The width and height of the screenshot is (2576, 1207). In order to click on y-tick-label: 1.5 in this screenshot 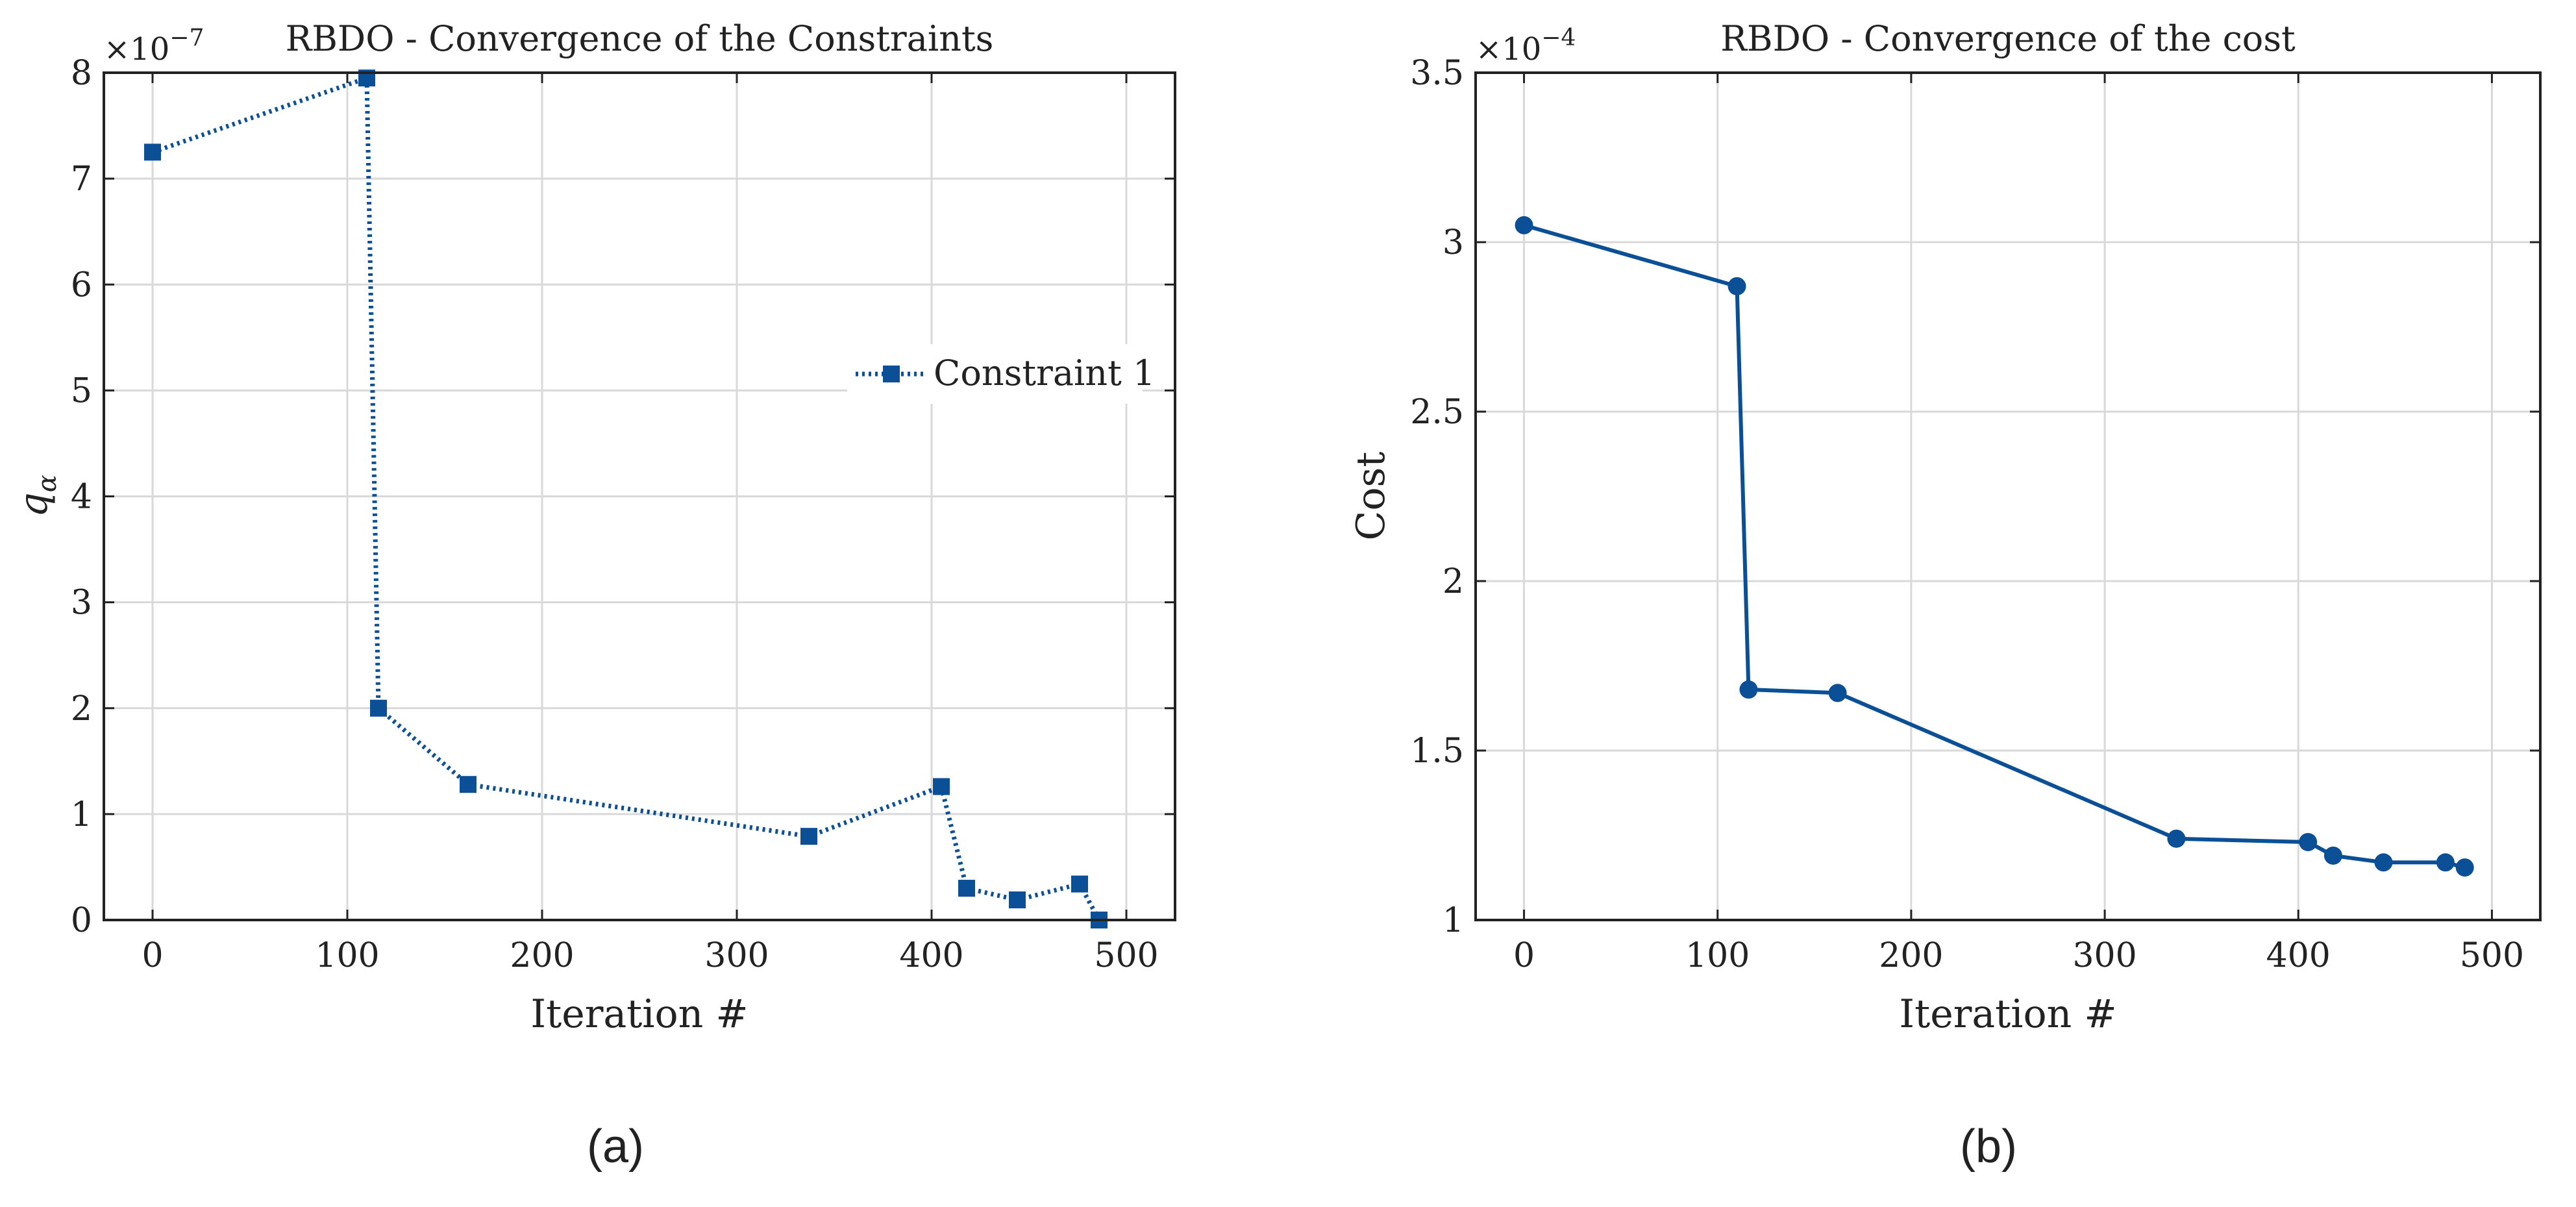, I will do `click(1437, 751)`.